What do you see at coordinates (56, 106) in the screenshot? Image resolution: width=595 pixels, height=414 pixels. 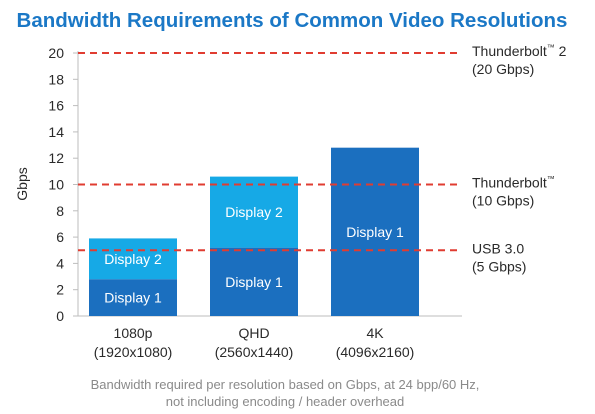 I see `y-tick-label: 16` at bounding box center [56, 106].